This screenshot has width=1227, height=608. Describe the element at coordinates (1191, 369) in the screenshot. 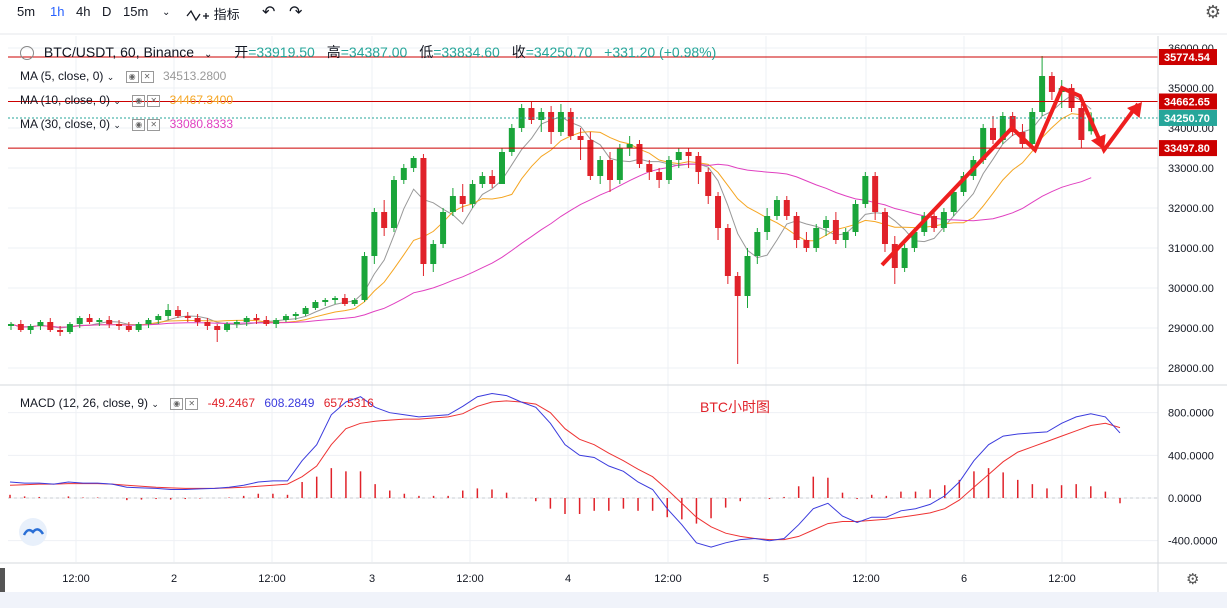

I see `price-tick-label: 28000.00` at that location.